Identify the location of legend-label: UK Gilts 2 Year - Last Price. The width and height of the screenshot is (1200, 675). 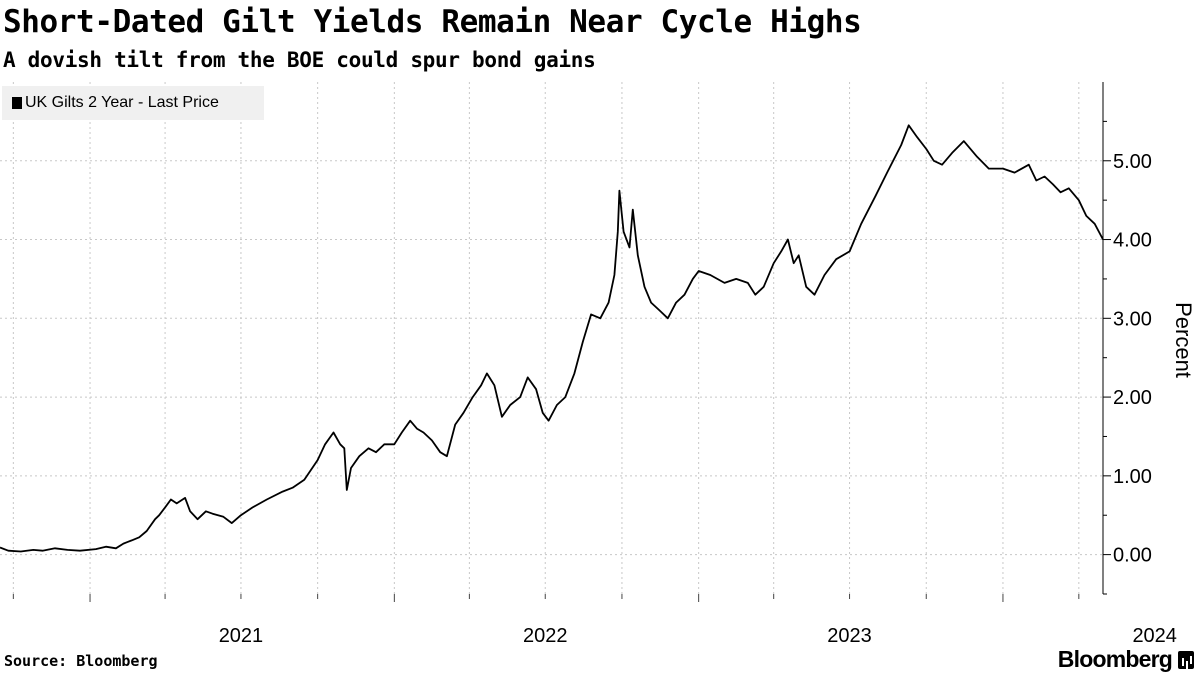
(122, 102).